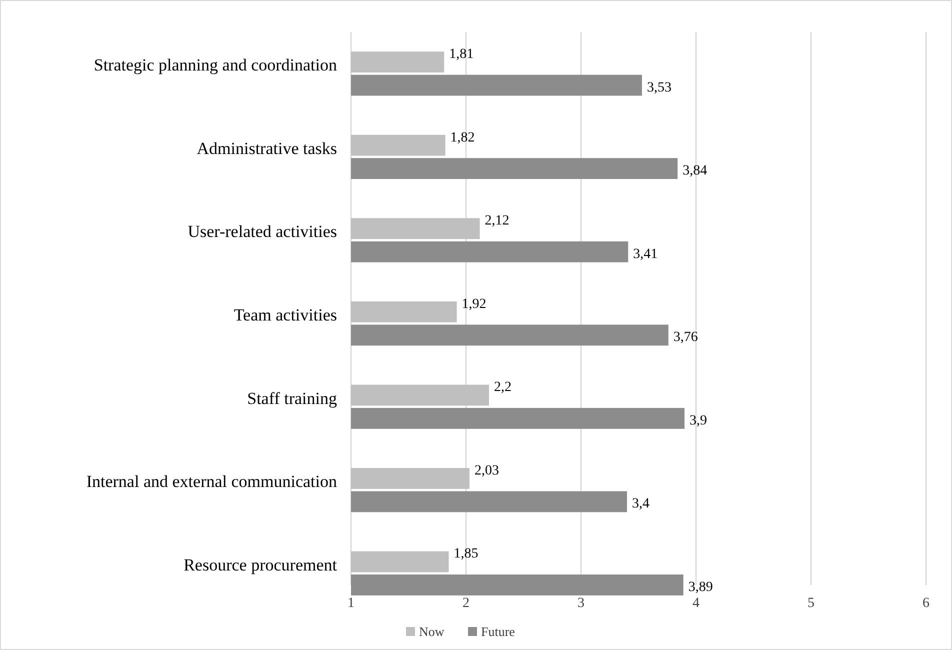 This screenshot has height=650, width=952. What do you see at coordinates (685, 338) in the screenshot?
I see `data-label: 3,76` at bounding box center [685, 338].